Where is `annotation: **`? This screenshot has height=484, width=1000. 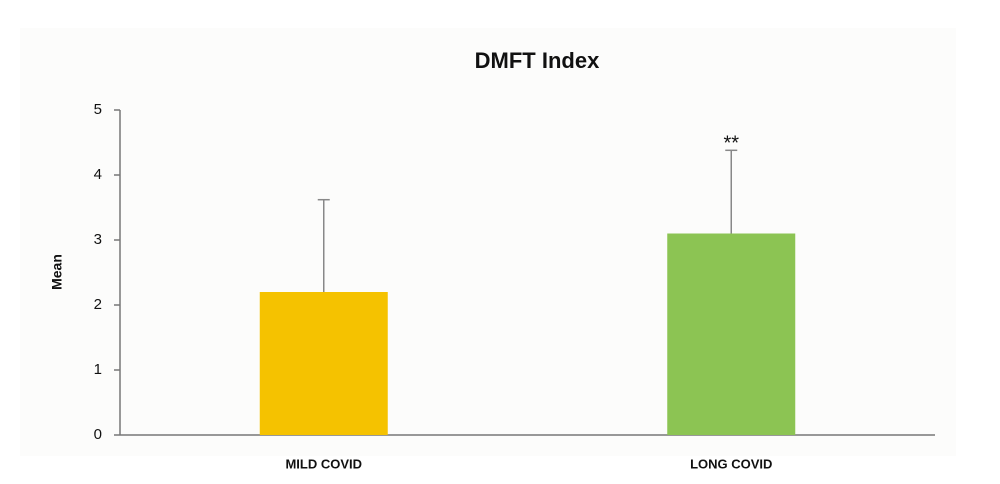
annotation: ** is located at coordinates (731, 144).